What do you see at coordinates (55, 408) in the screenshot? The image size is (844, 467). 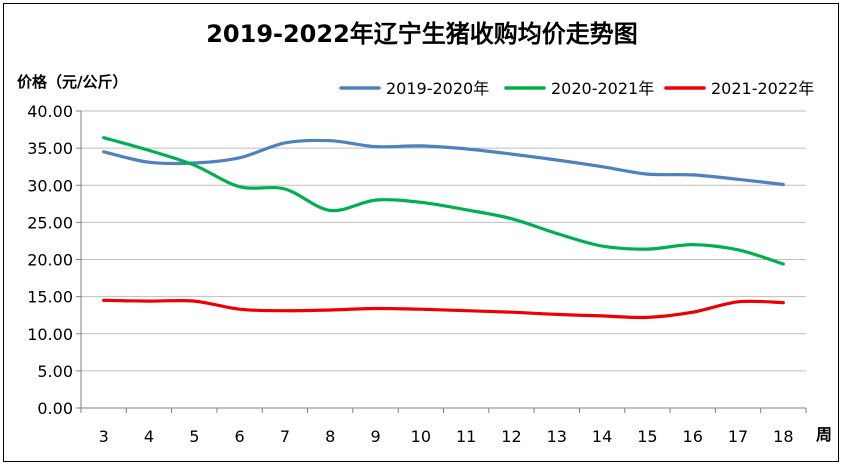 I see `y-tick-label: 0.00` at bounding box center [55, 408].